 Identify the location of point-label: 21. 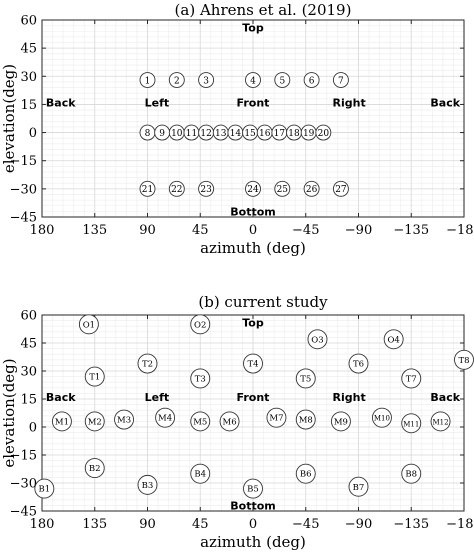
(147, 190).